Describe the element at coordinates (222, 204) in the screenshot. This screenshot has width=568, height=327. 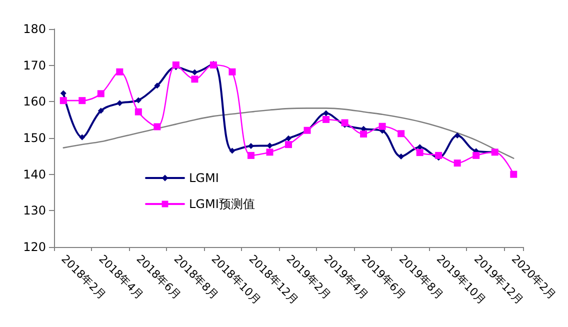
I see `legend-label: LGMI预测值` at that location.